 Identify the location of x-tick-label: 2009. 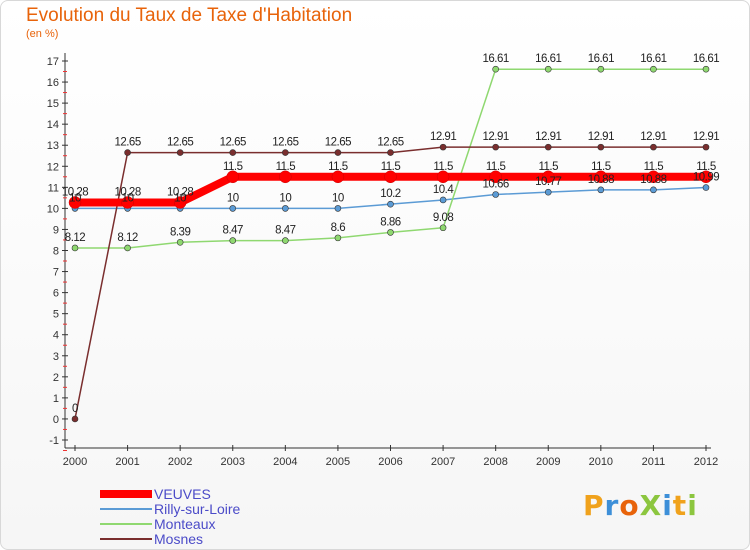
(548, 462).